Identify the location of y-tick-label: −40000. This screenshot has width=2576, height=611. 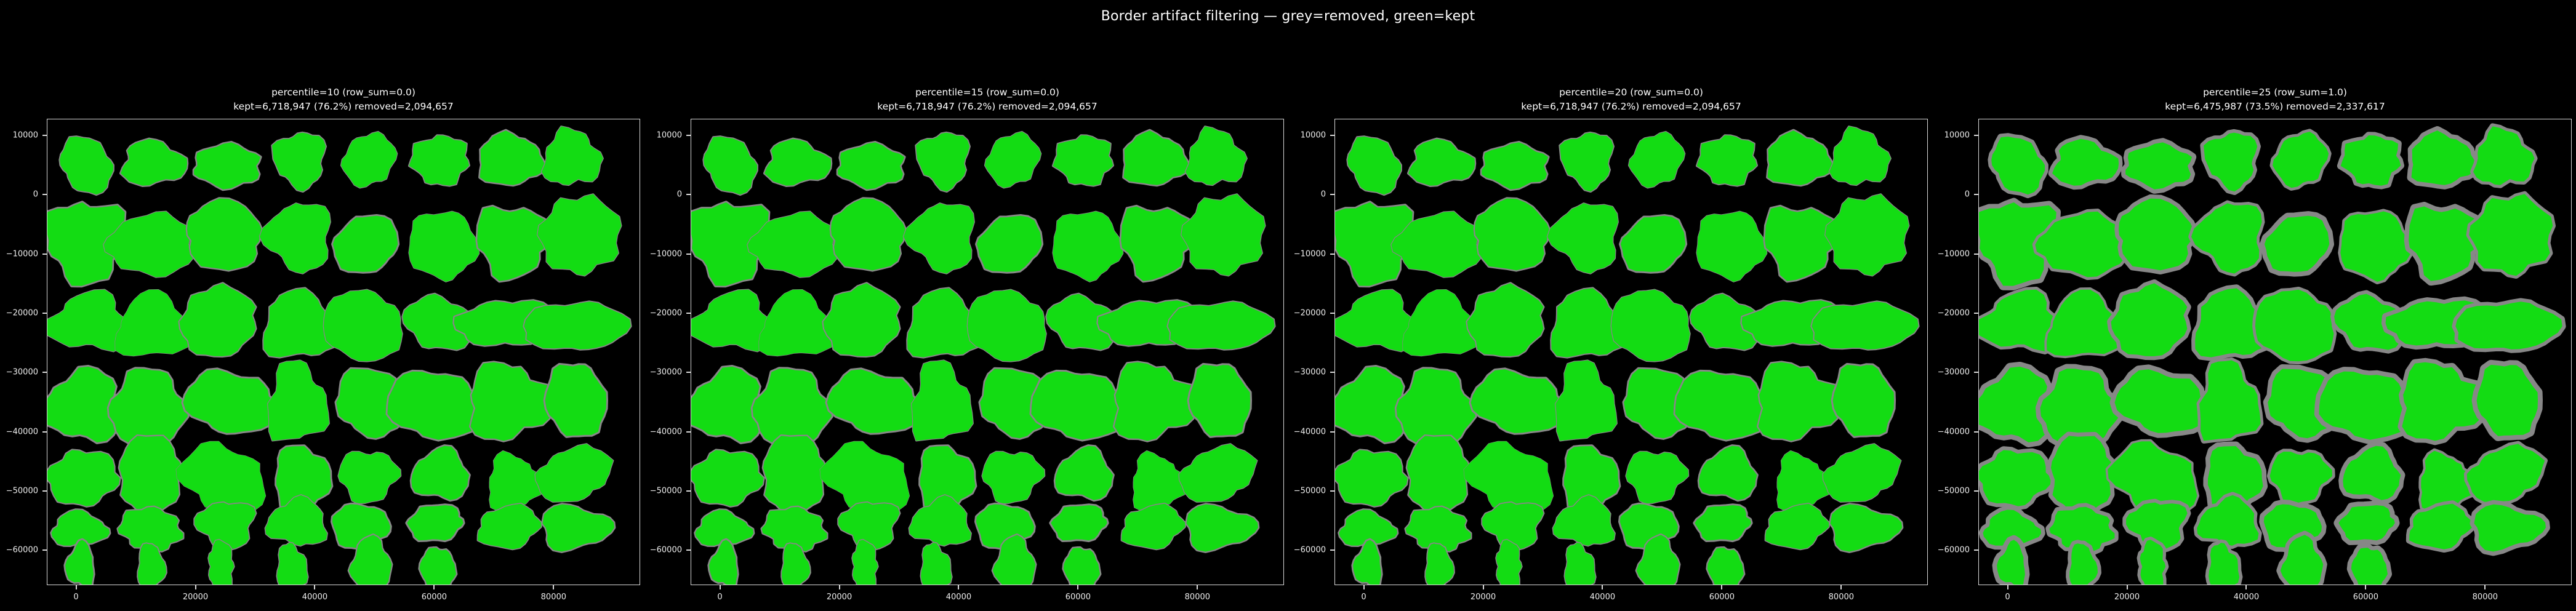
(665, 432).